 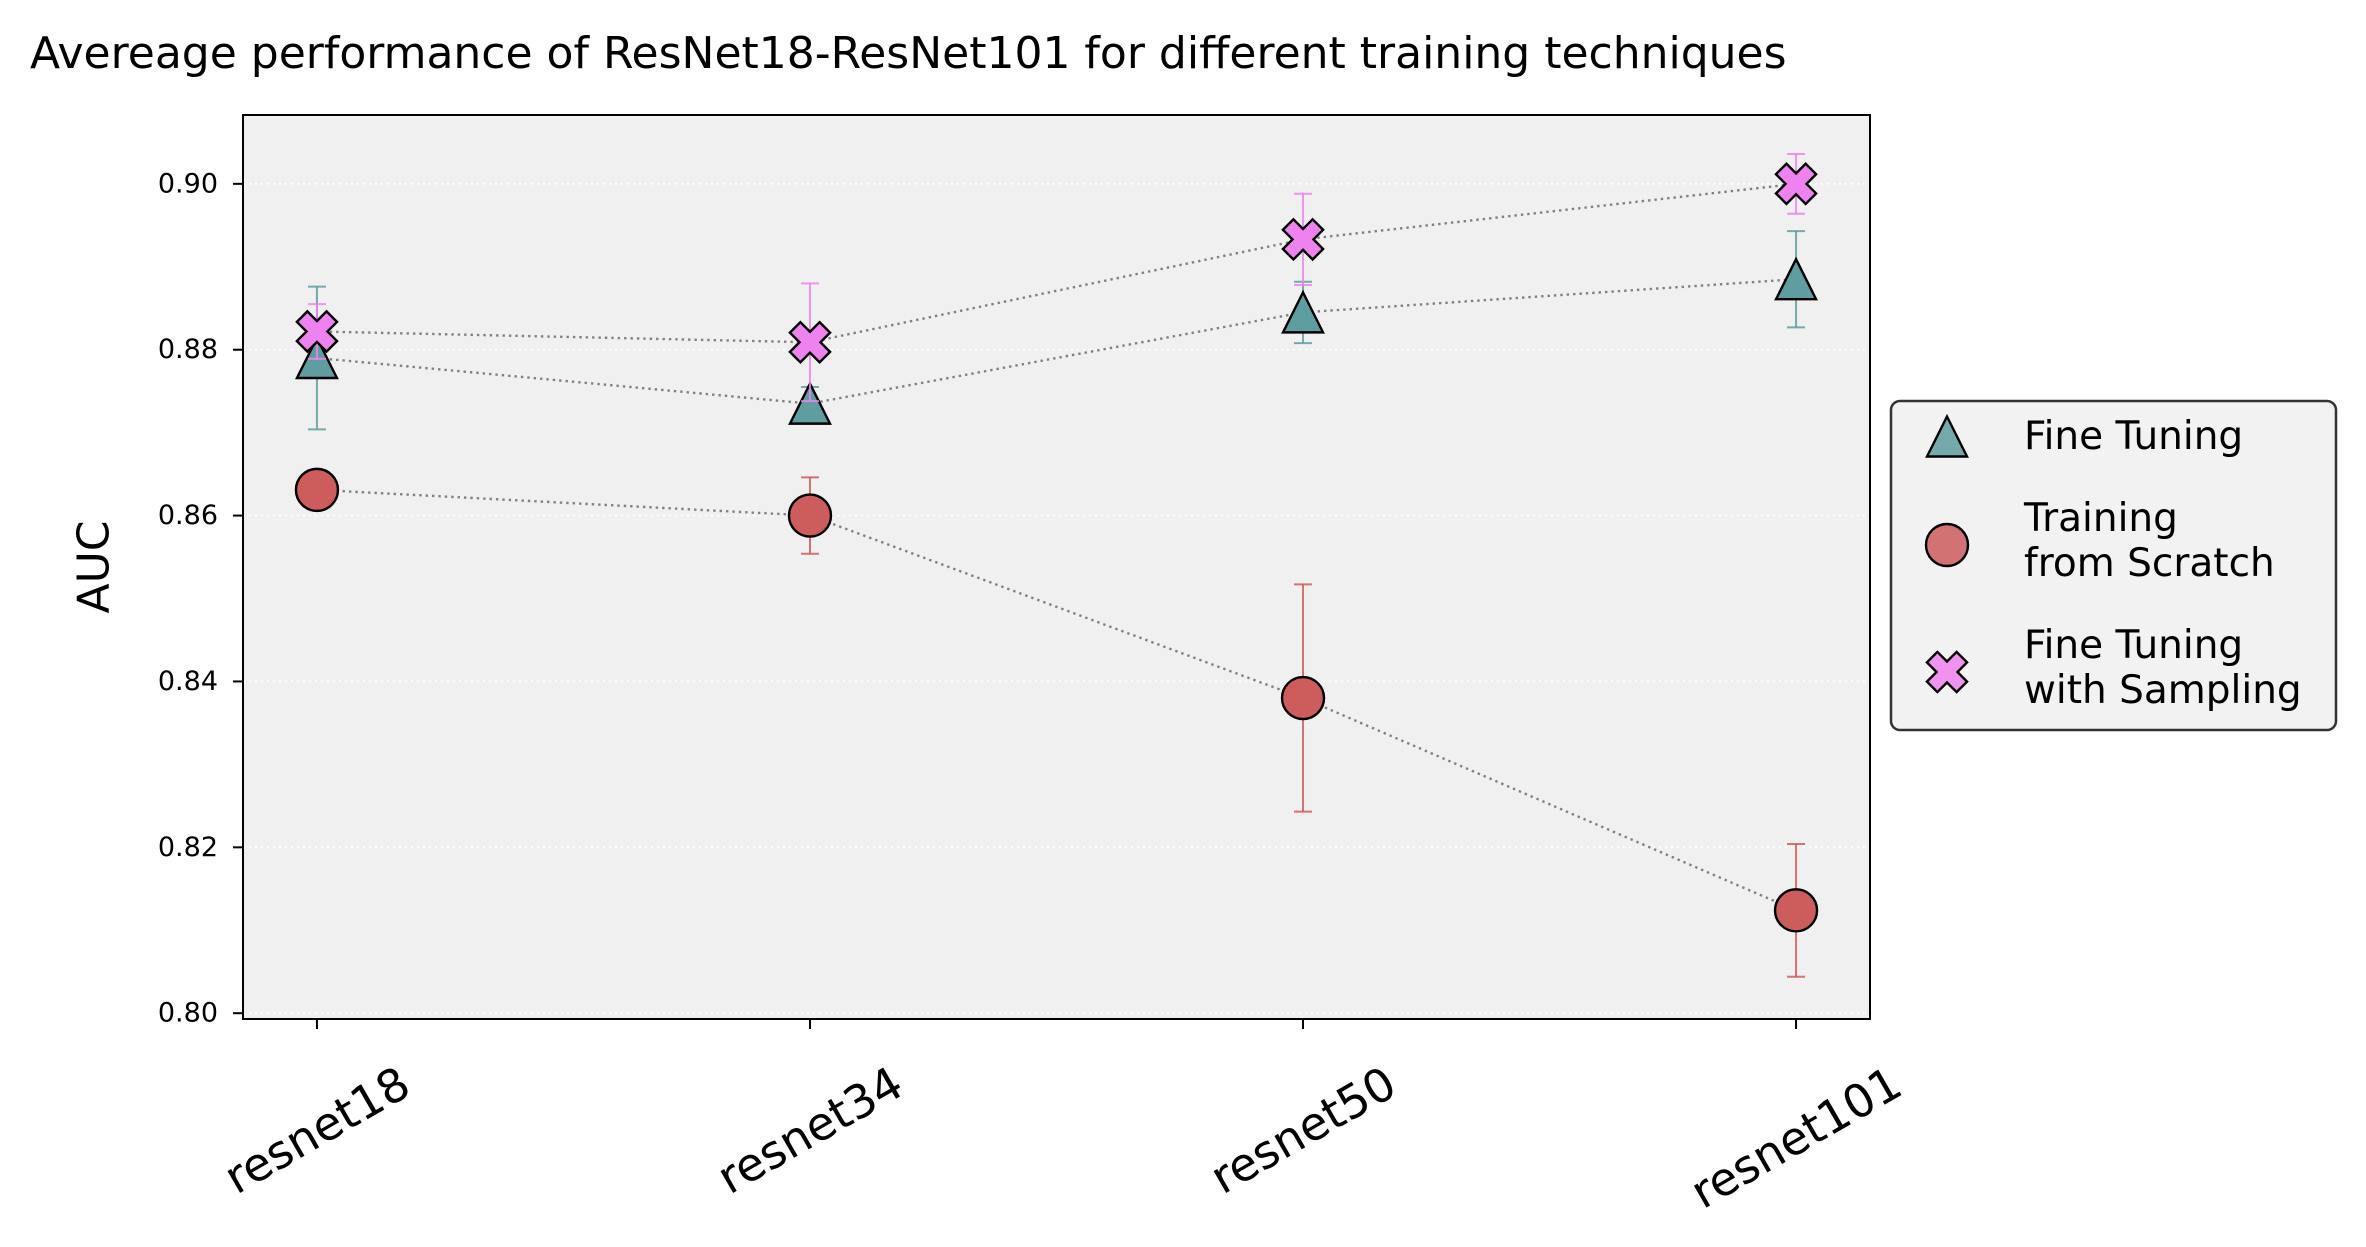 I want to click on legend-label: with Sampling, so click(x=2163, y=690).